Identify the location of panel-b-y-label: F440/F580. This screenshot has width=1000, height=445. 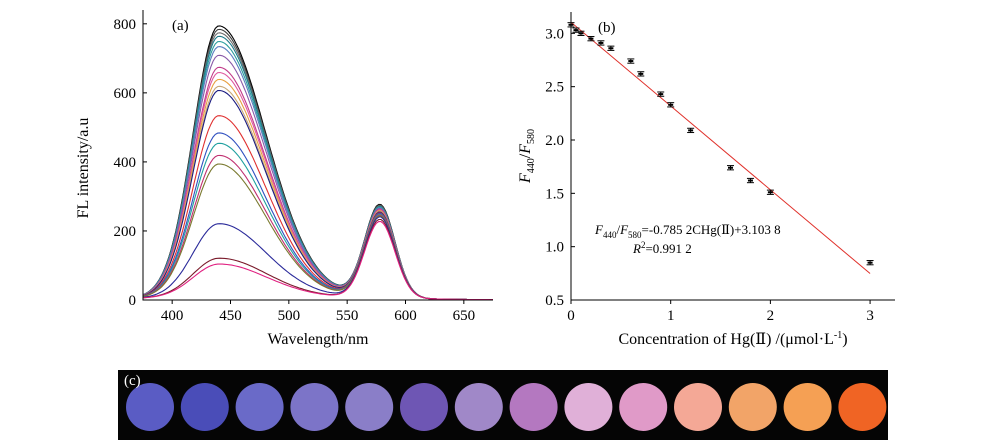
(527, 156).